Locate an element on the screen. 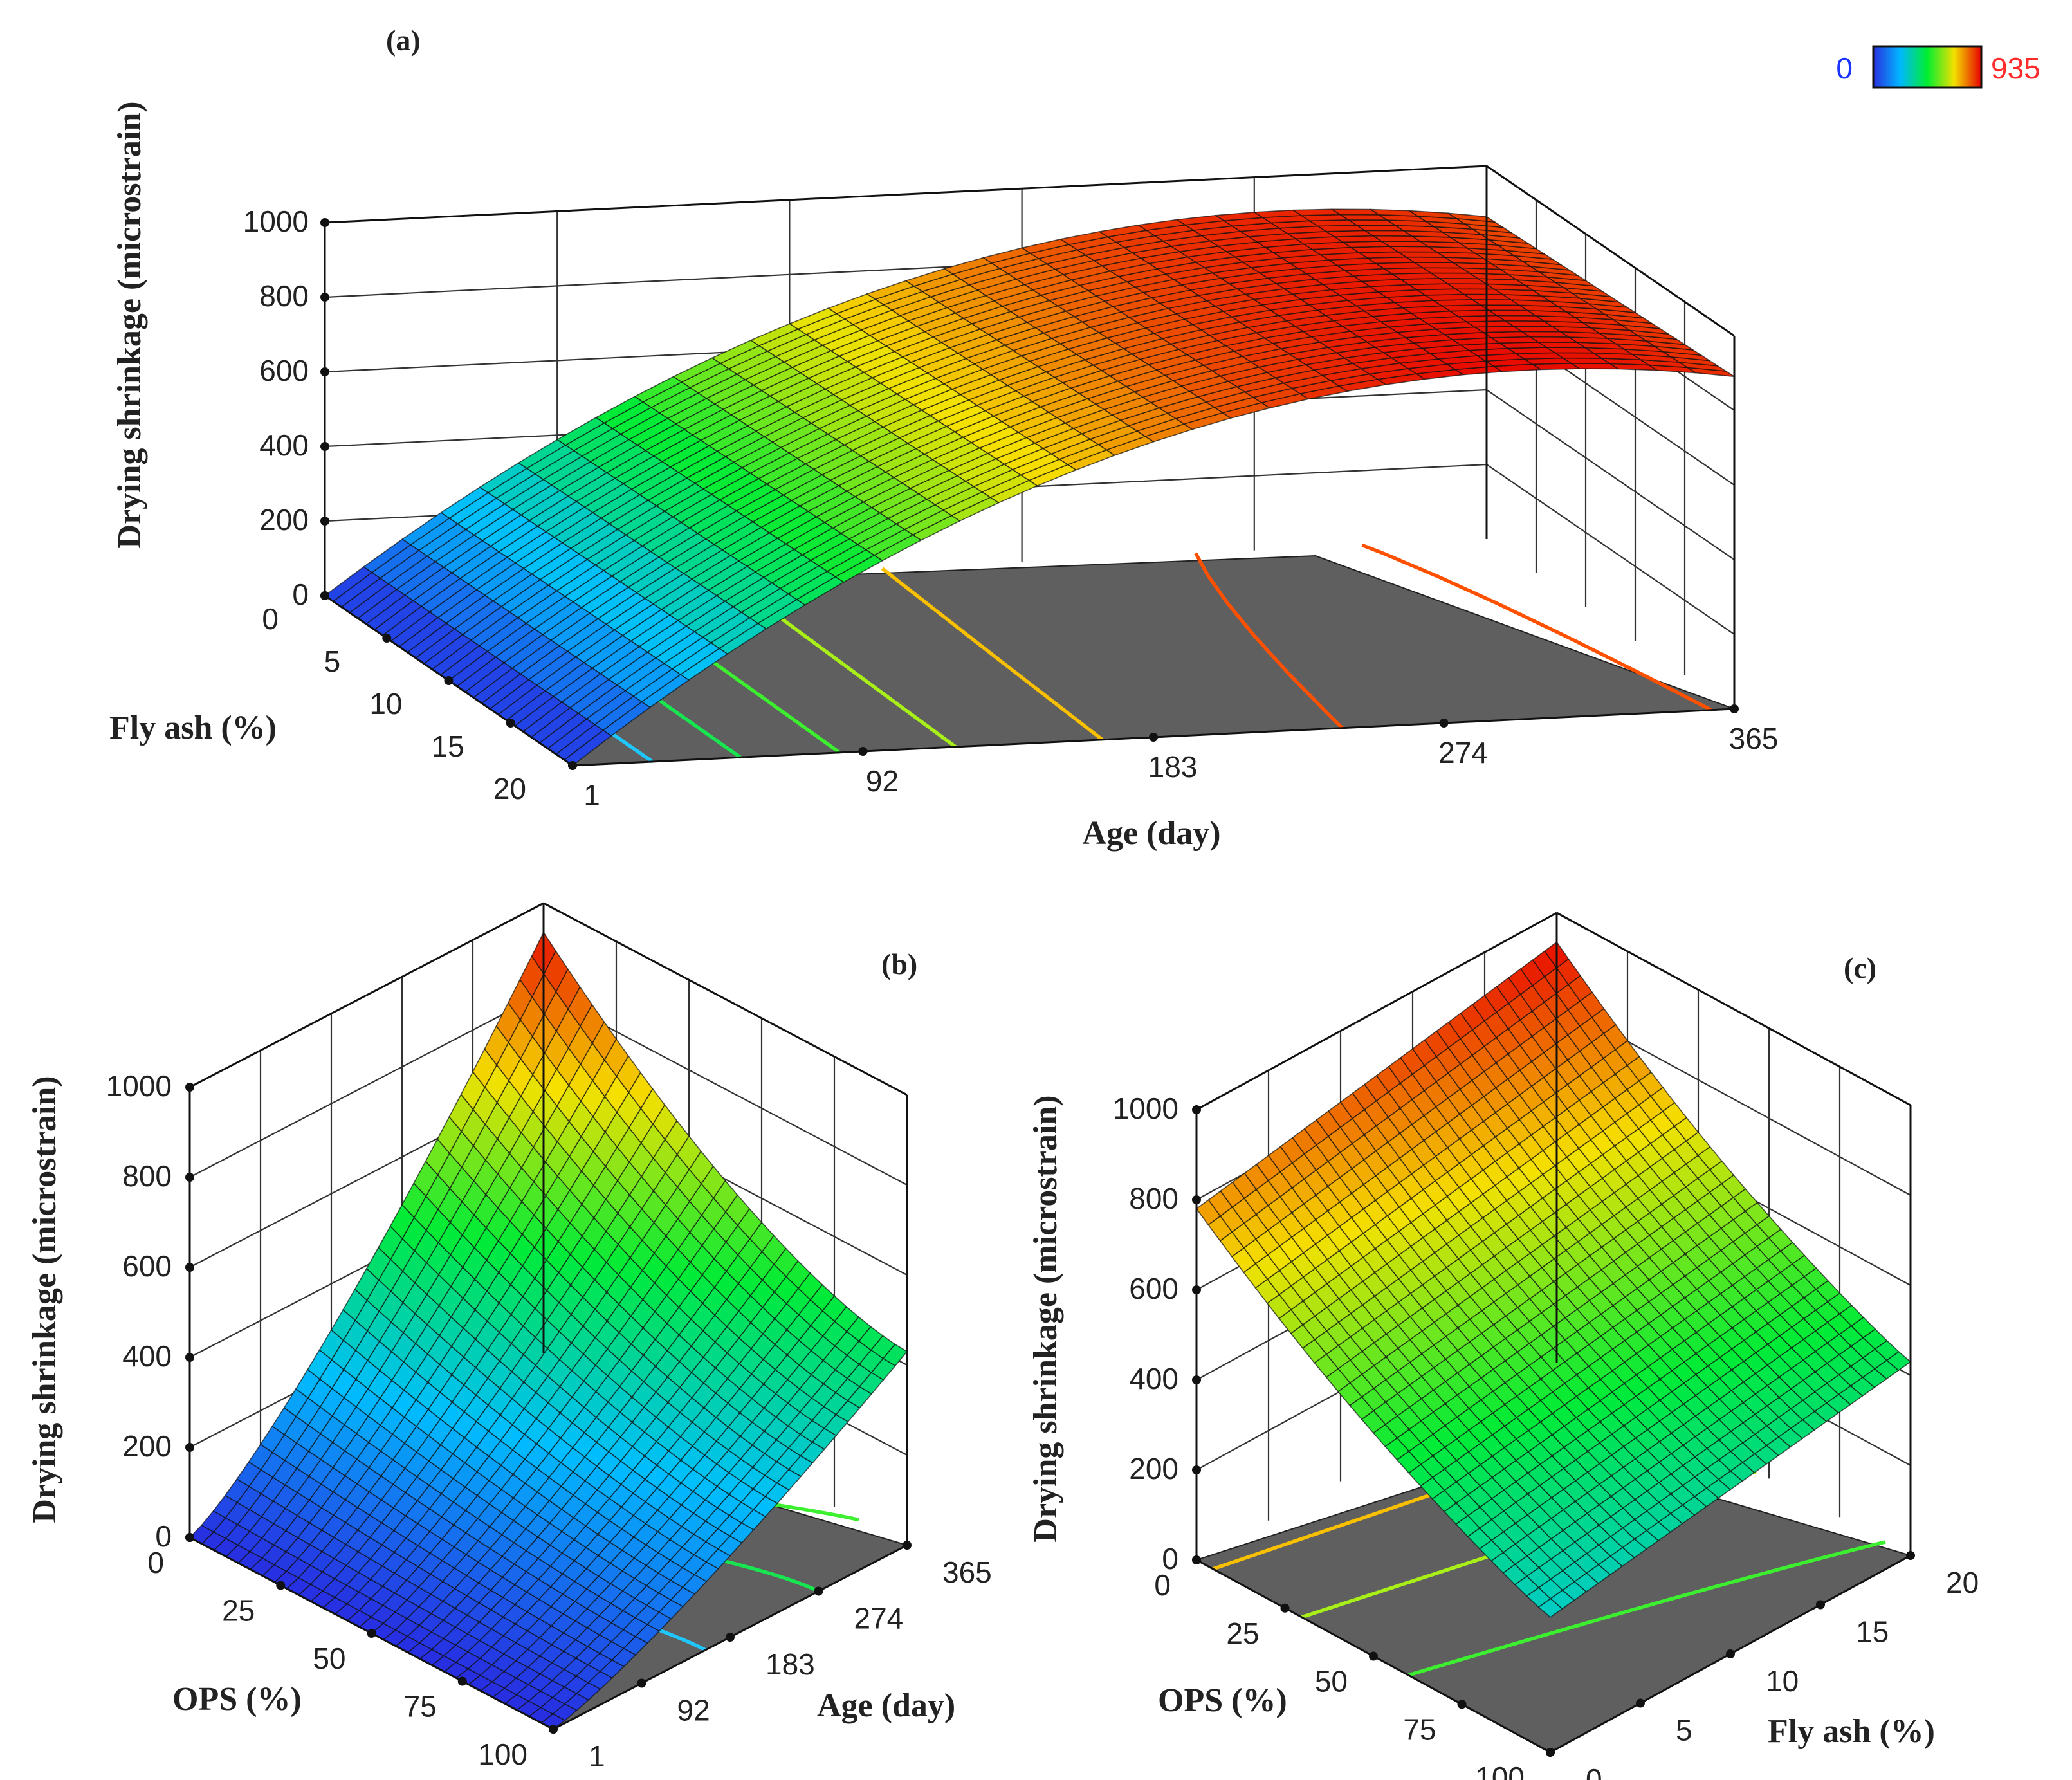 This screenshot has width=2072, height=1780. a-x-tick-label: 1 is located at coordinates (591, 795).